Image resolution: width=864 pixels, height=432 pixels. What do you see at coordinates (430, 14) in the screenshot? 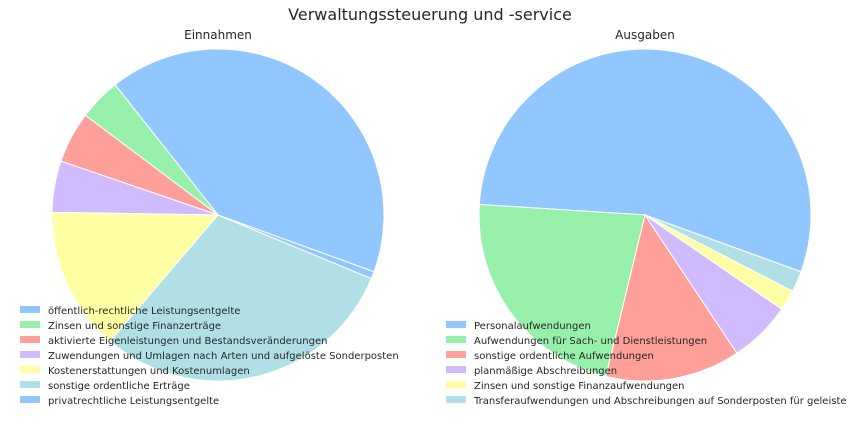
I see `figure-title: Verwaltungssteuerung und -service` at bounding box center [430, 14].